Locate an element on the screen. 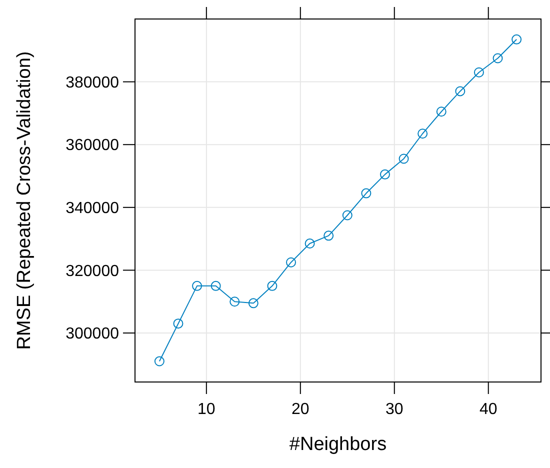  y-tick-label: 380000 is located at coordinates (93, 83).